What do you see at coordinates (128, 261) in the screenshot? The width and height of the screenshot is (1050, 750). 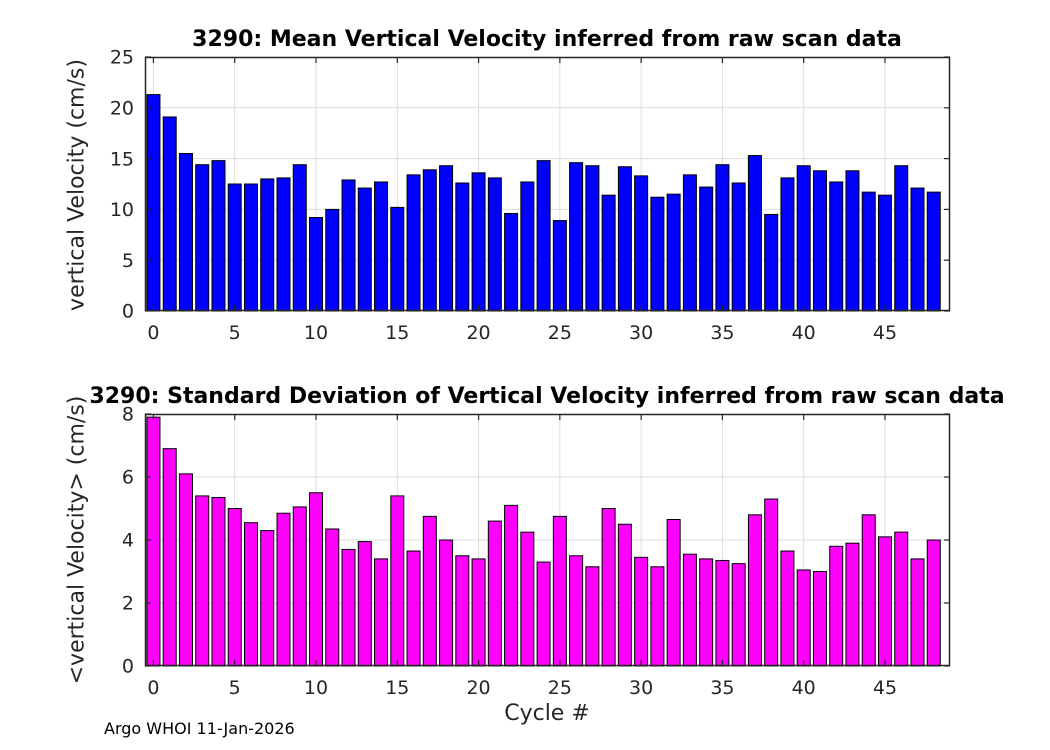 I see `y-tick-label: 5` at bounding box center [128, 261].